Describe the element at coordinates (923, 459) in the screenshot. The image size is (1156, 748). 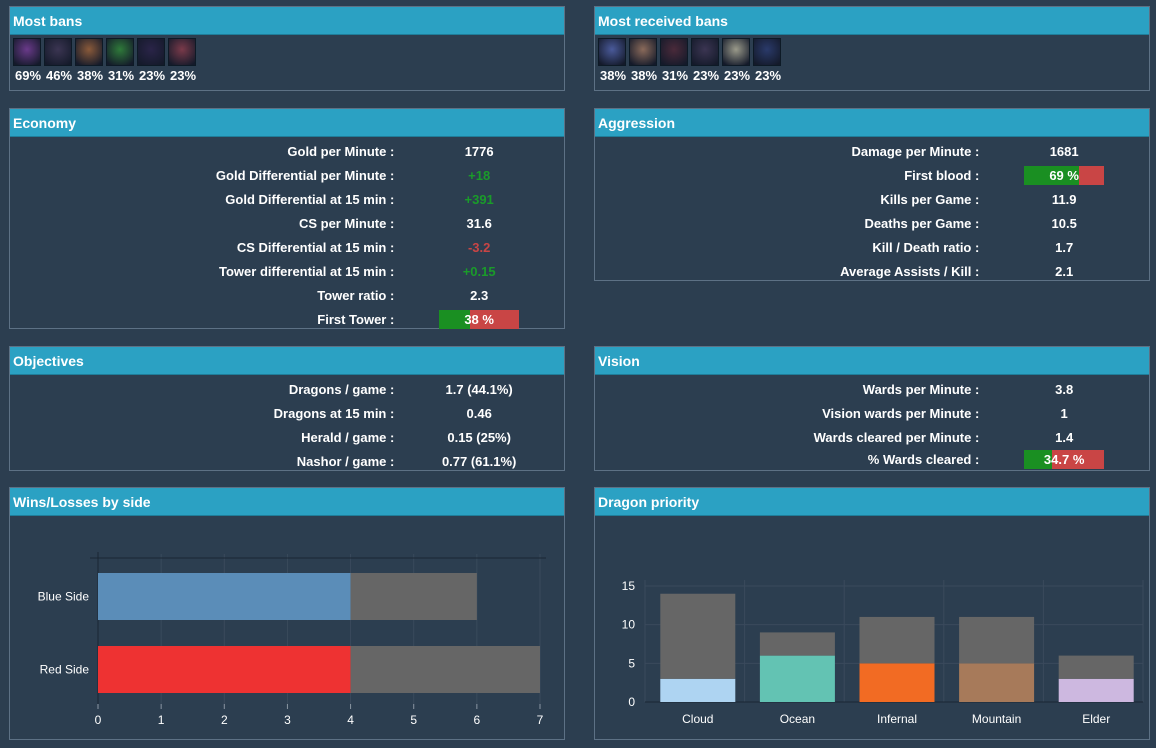
I see `wards-cleared-label: % Wards cleared :` at that location.